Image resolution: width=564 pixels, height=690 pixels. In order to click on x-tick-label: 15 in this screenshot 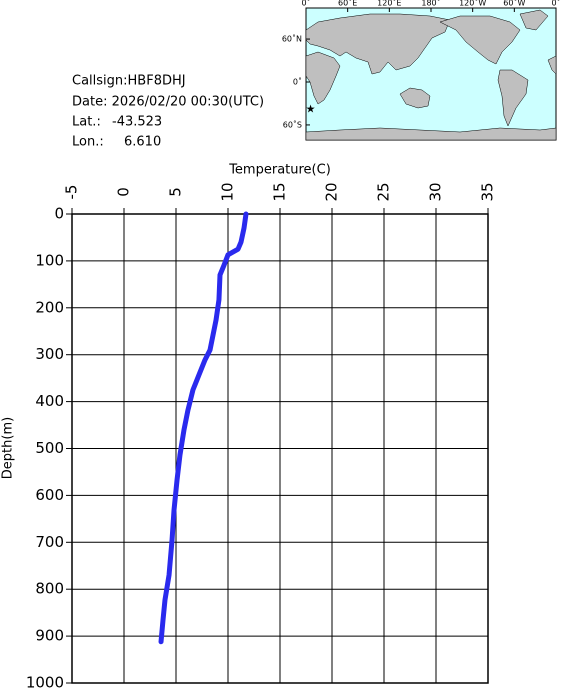, I will do `click(280, 191)`.